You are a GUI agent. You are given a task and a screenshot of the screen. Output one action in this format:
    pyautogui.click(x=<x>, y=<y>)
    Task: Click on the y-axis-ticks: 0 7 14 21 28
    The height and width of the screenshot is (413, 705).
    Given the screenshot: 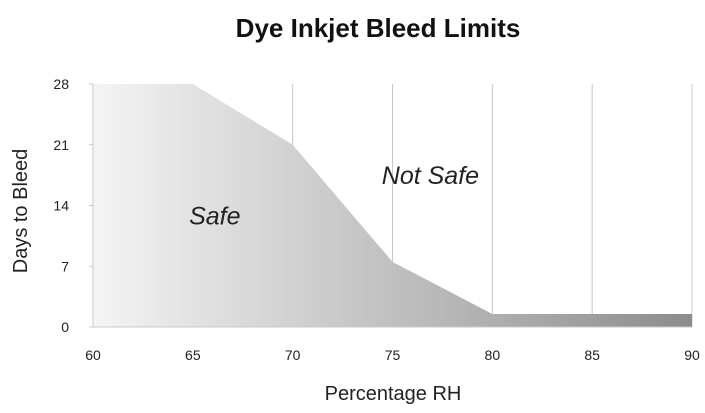 What is the action you would take?
    pyautogui.click(x=73, y=205)
    